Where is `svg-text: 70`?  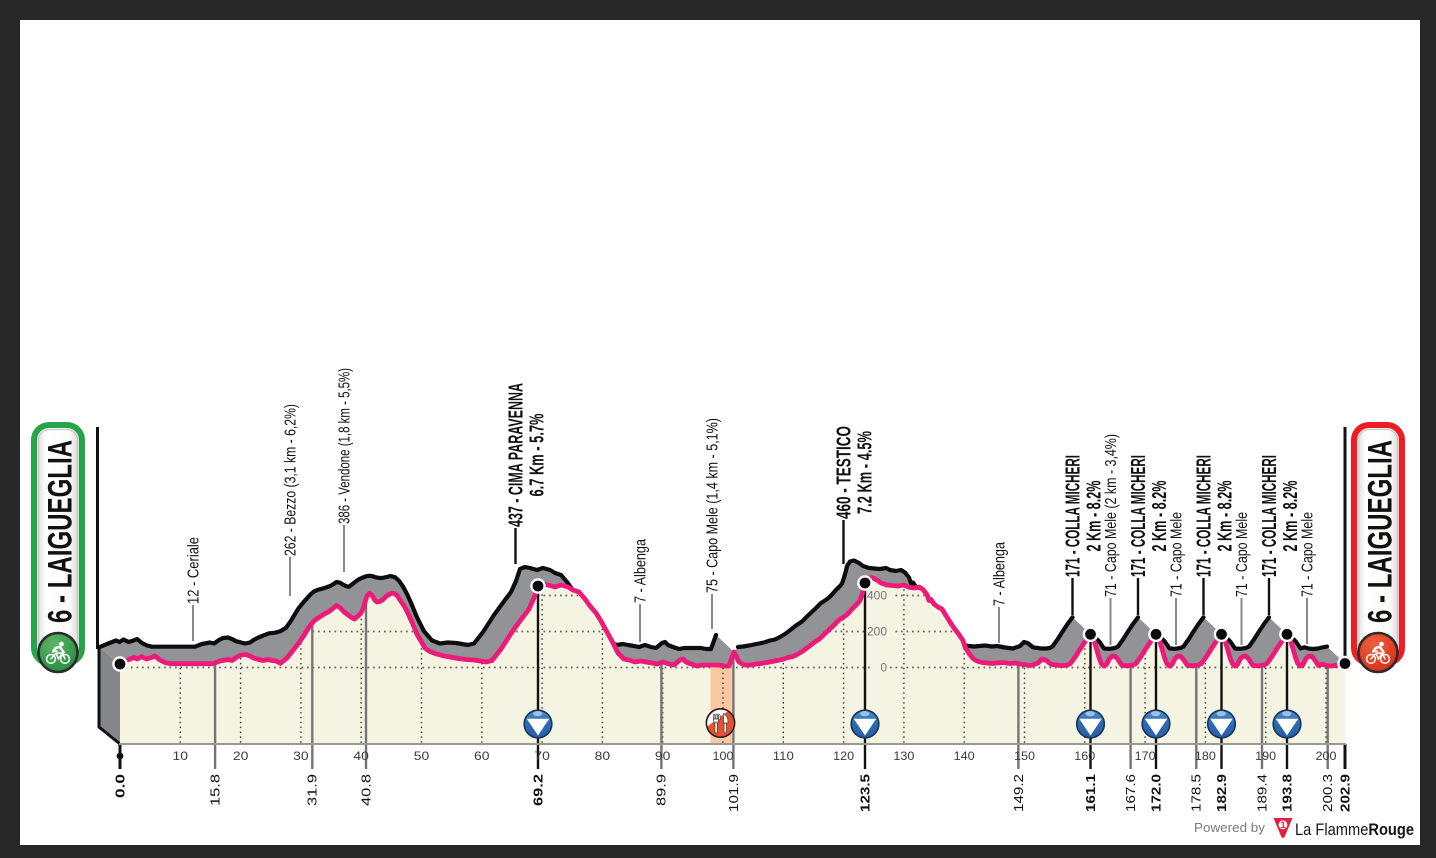 svg-text: 70 is located at coordinates (542, 756).